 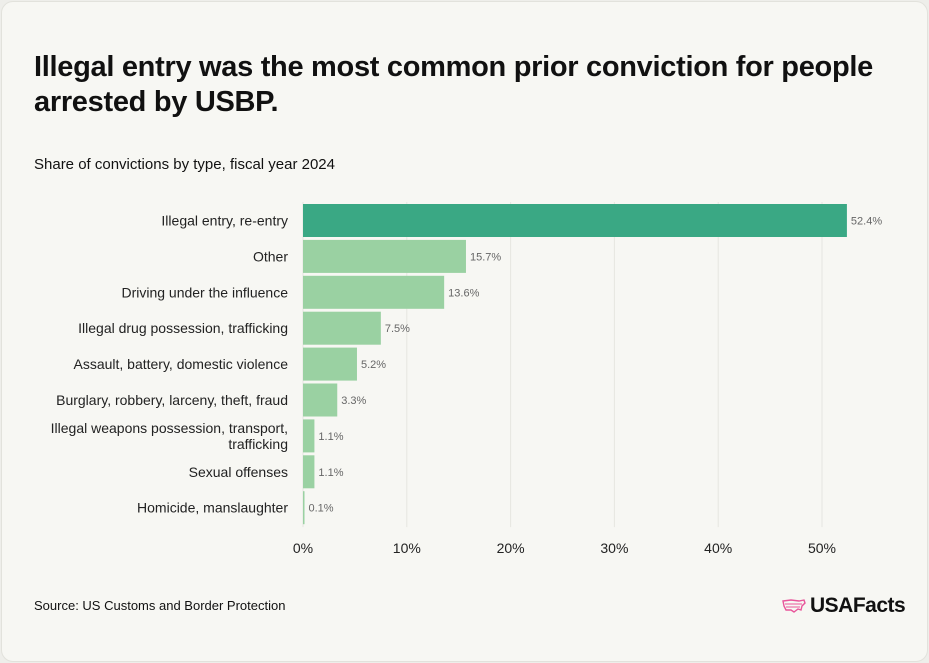 I want to click on category-label: Illegal weapons possession, transport,, so click(x=169, y=428).